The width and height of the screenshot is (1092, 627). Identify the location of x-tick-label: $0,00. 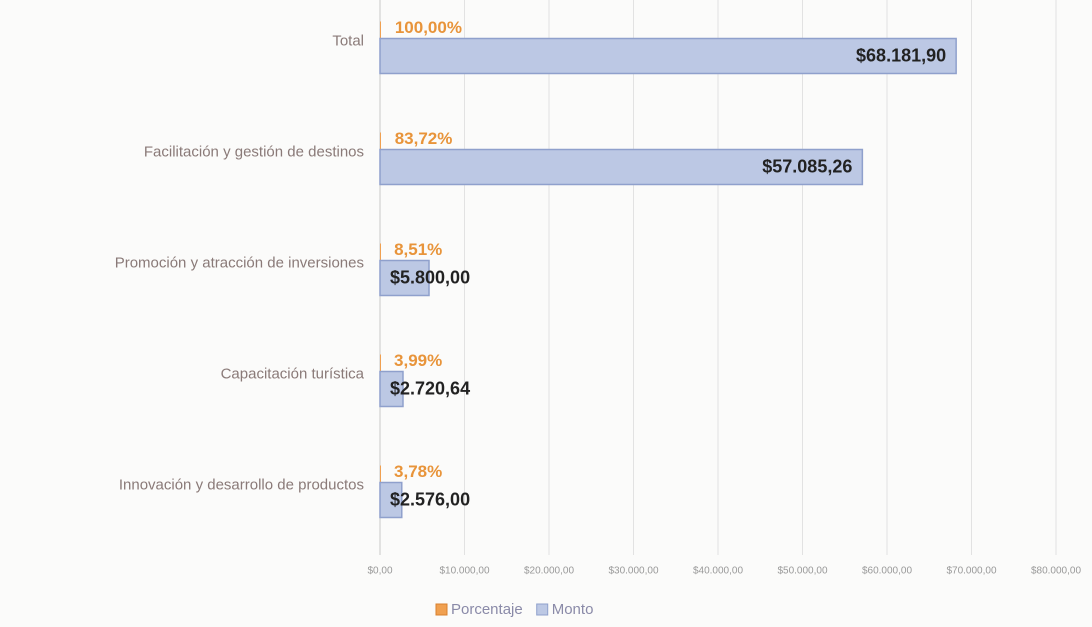
(379, 571).